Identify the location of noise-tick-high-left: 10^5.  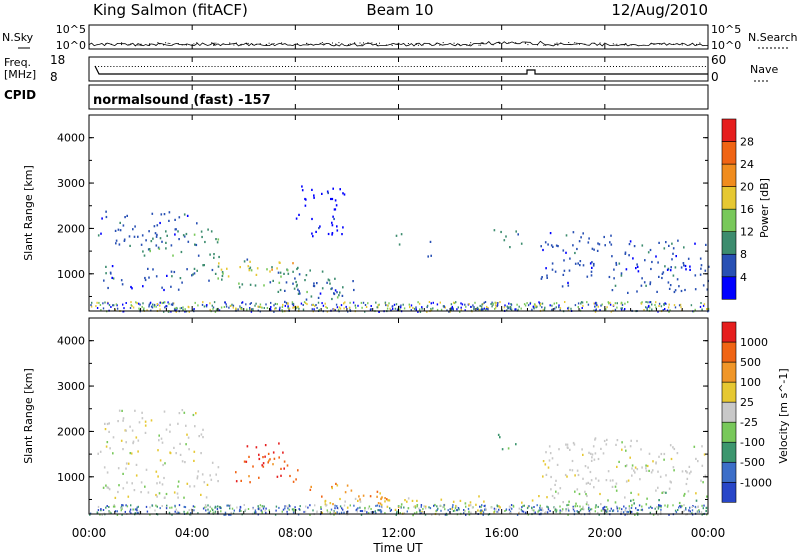
(71, 29).